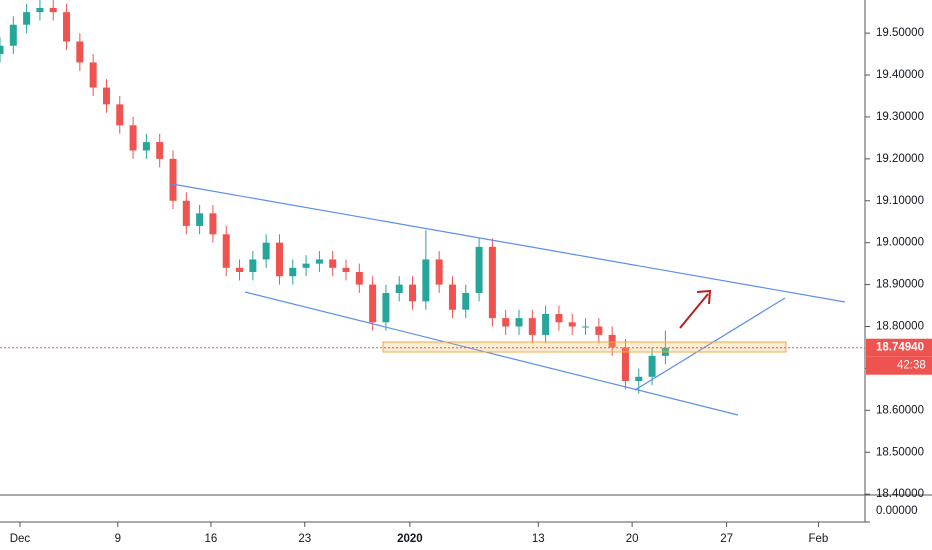 Image resolution: width=932 pixels, height=550 pixels. Describe the element at coordinates (900, 410) in the screenshot. I see `y-tick-label: 18.60000` at that location.